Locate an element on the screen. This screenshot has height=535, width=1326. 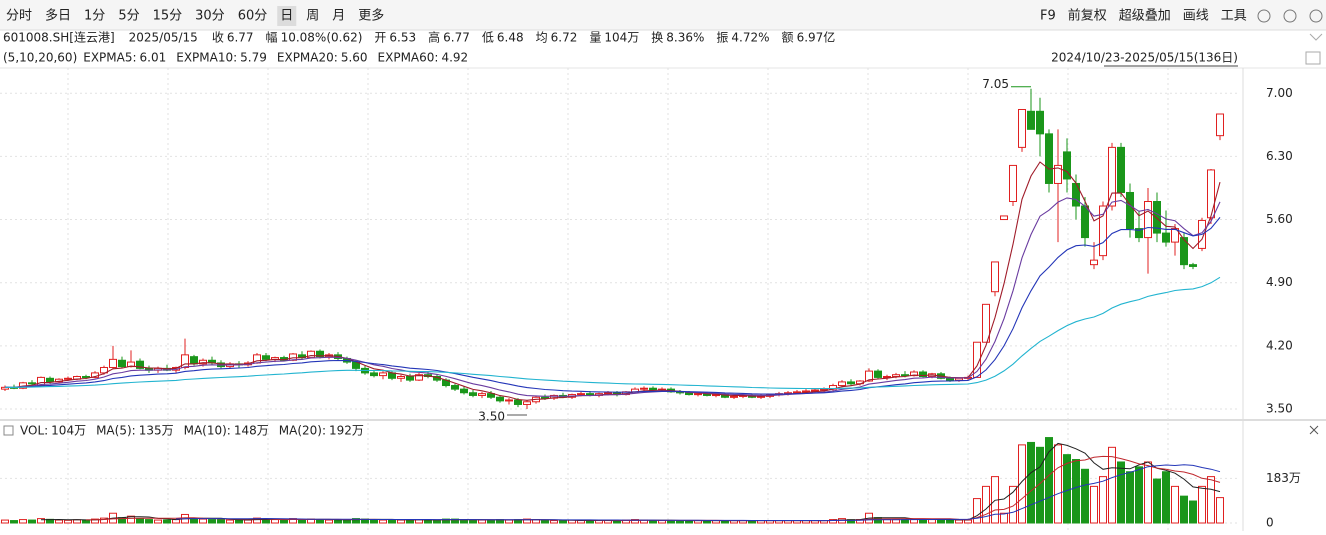
toolbar-item: 月 is located at coordinates (338, 16).